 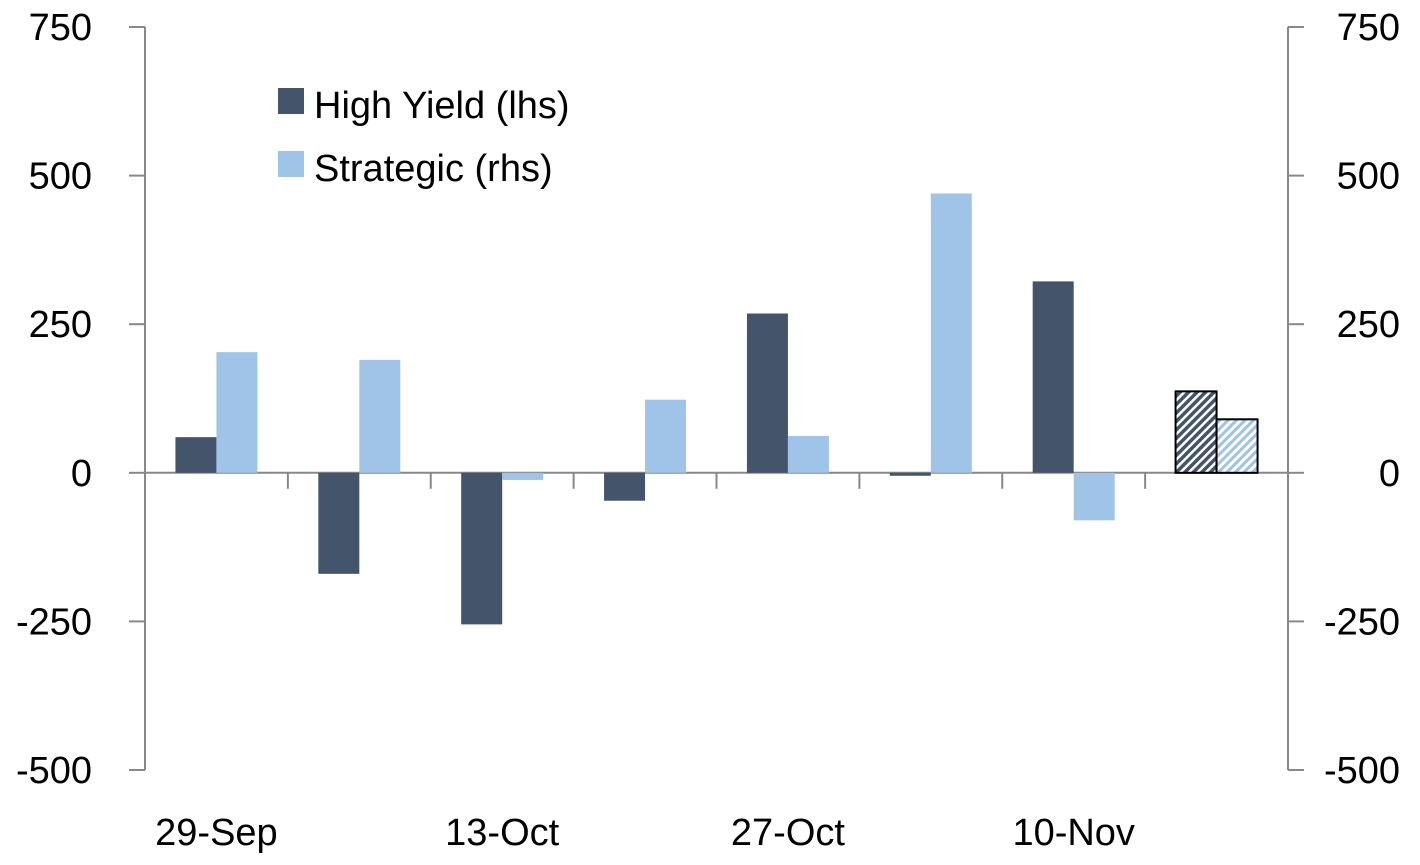 I want to click on right-y-tick-label: -250, so click(x=1362, y=622).